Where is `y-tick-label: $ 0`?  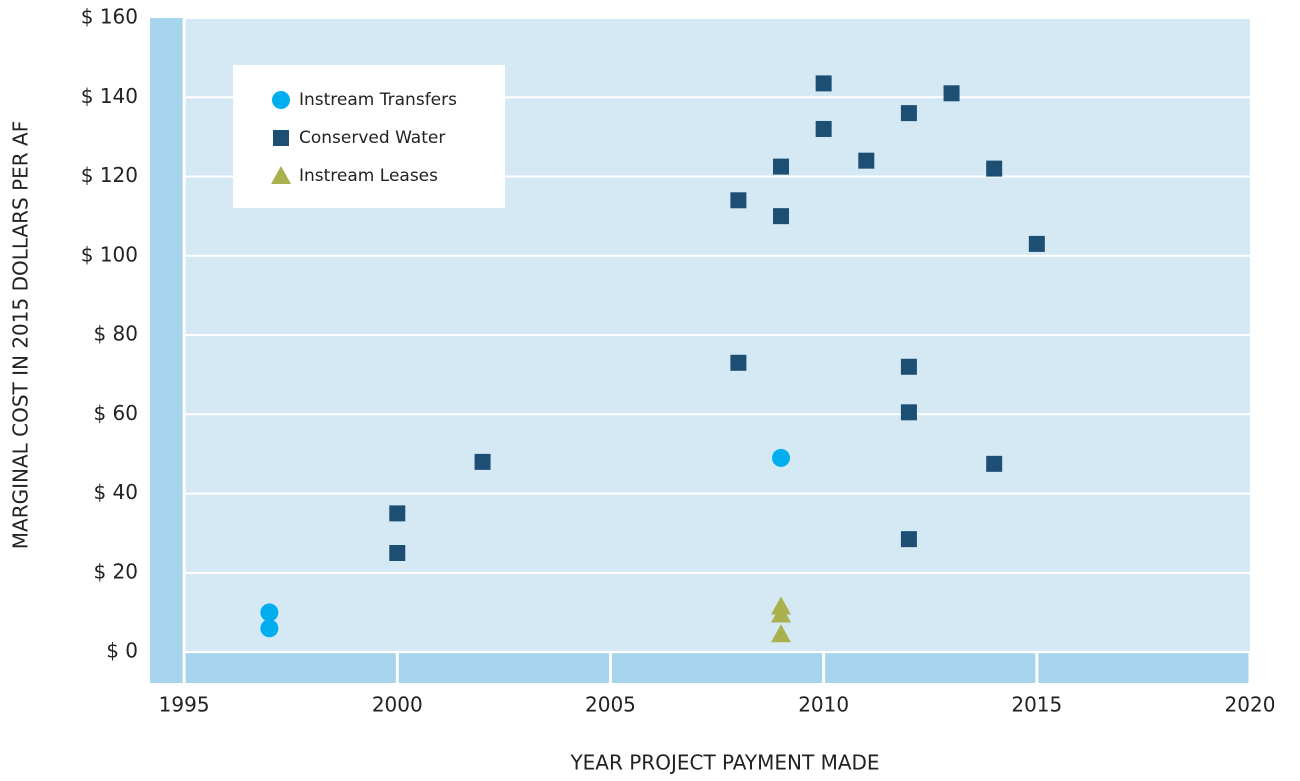 y-tick-label: $ 0 is located at coordinates (122, 651).